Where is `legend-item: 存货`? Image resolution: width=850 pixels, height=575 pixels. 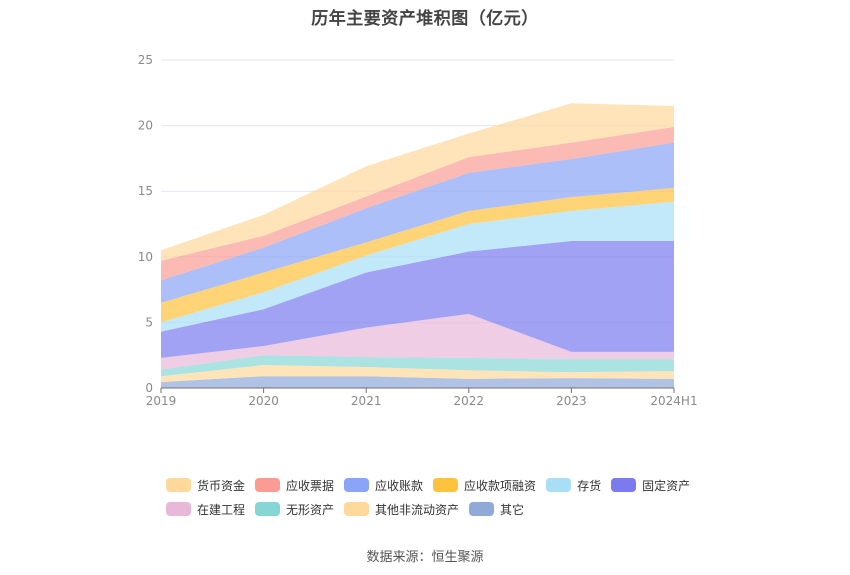 legend-item: 存货 is located at coordinates (573, 485).